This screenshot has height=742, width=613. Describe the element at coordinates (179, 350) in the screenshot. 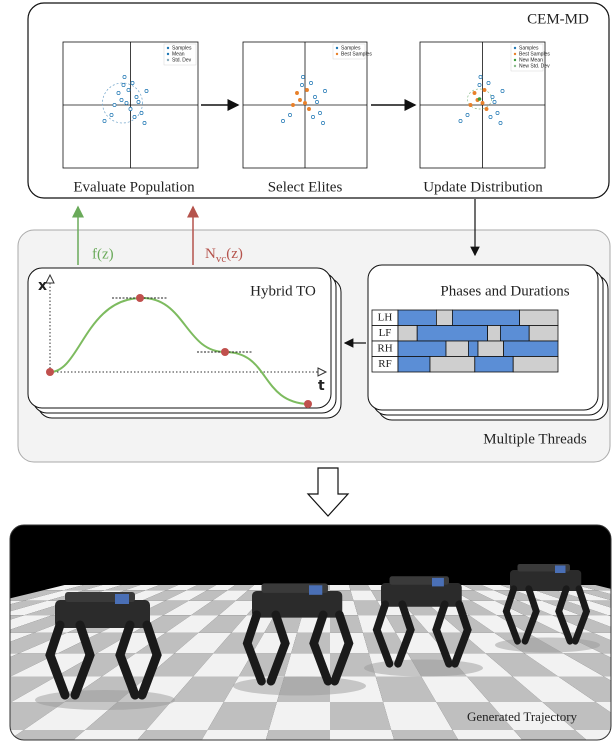

I see `trajectory` at that location.